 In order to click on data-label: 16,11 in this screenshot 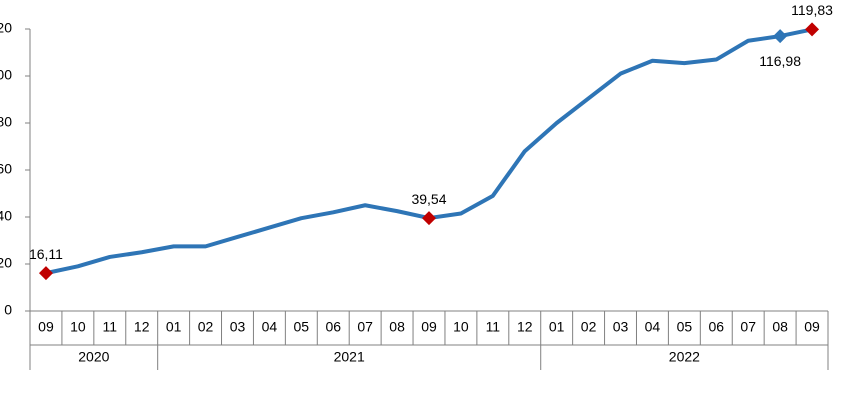, I will do `click(46, 254)`.